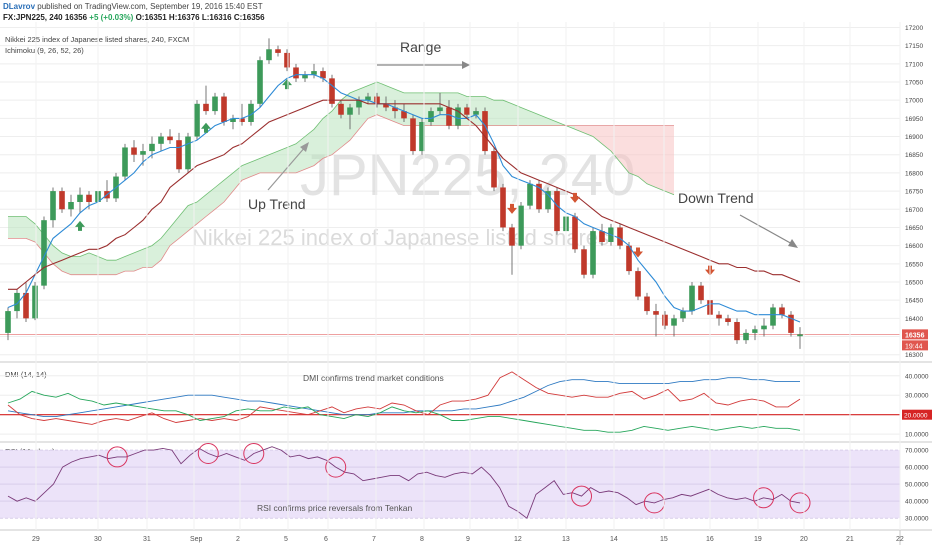  I want to click on dmi-series-line, so click(404, 398).